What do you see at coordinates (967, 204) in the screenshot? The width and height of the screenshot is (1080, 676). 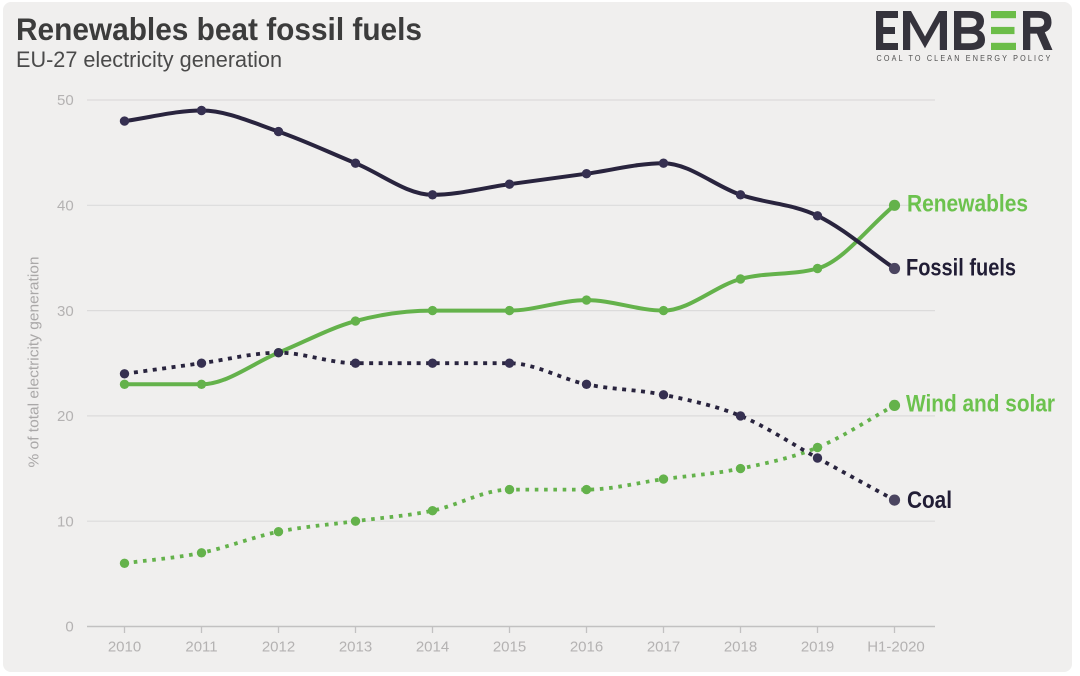 I see `svg-text: Renewables` at bounding box center [967, 204].